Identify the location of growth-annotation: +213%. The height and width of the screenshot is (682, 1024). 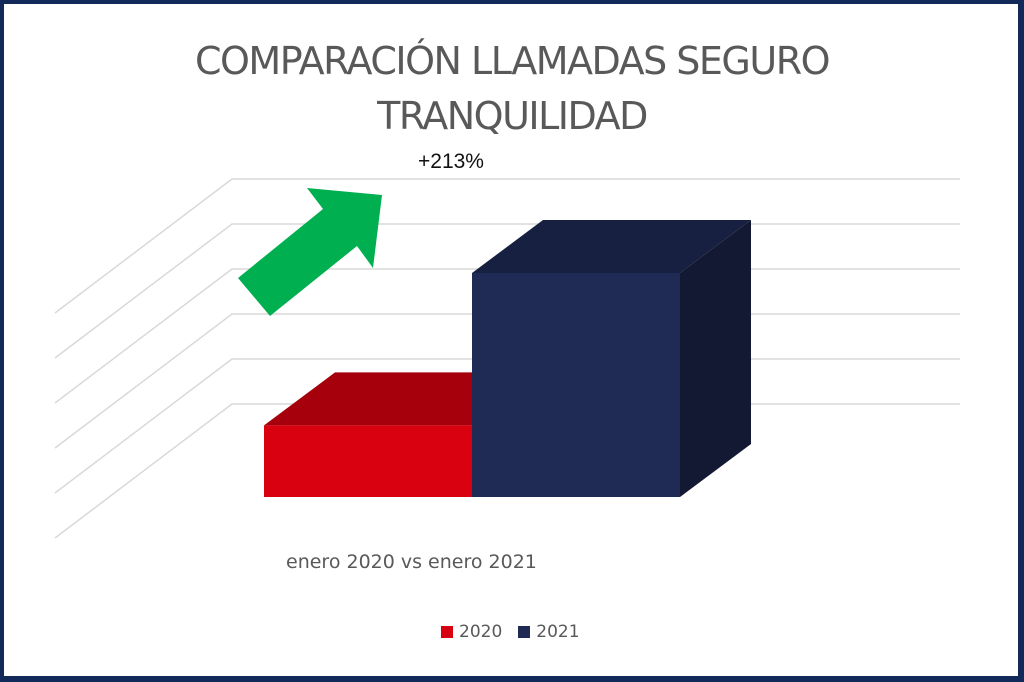
(451, 161).